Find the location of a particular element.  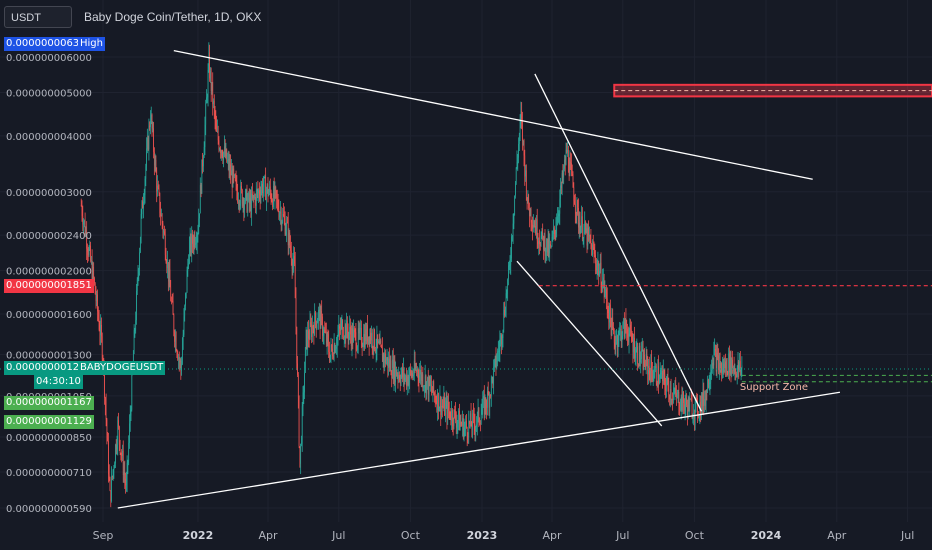

wedge-lower-line is located at coordinates (589, 343).